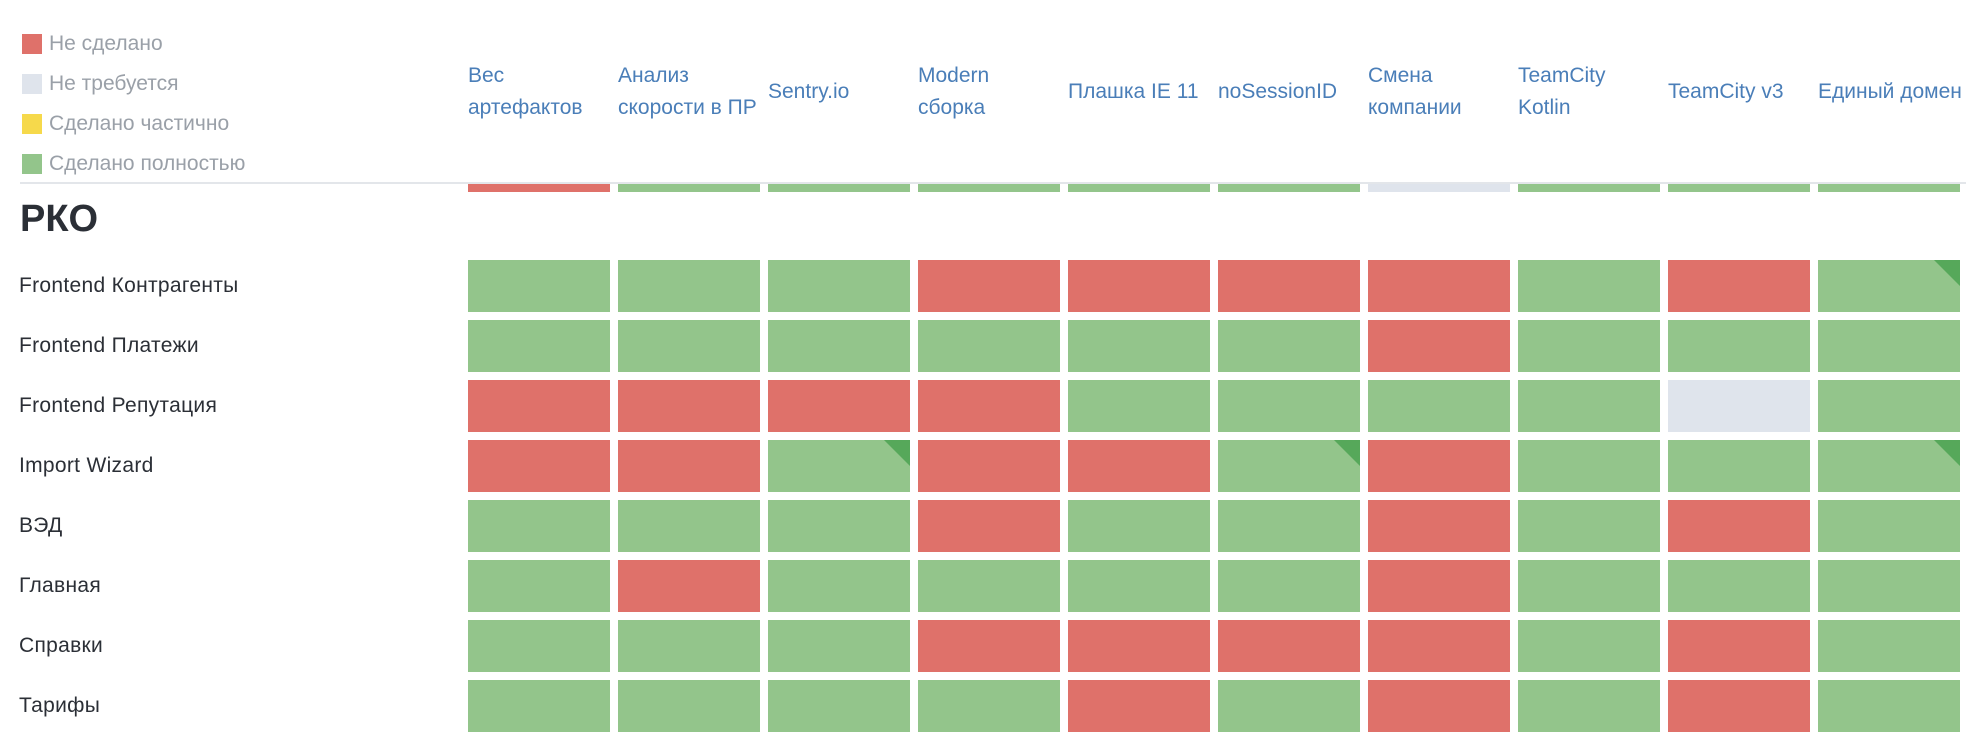 The height and width of the screenshot is (744, 1966). What do you see at coordinates (840, 92) in the screenshot?
I see `column-header: Sentry.io` at bounding box center [840, 92].